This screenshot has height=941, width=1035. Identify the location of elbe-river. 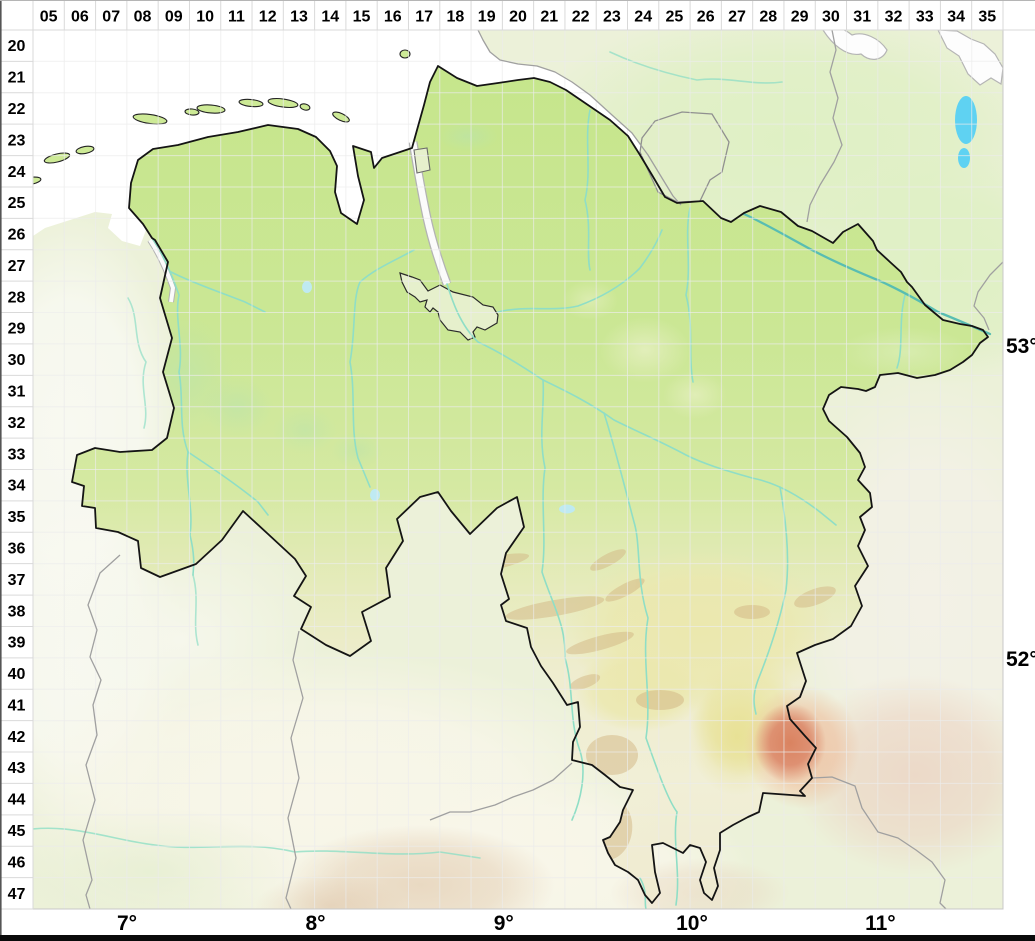
(867, 274).